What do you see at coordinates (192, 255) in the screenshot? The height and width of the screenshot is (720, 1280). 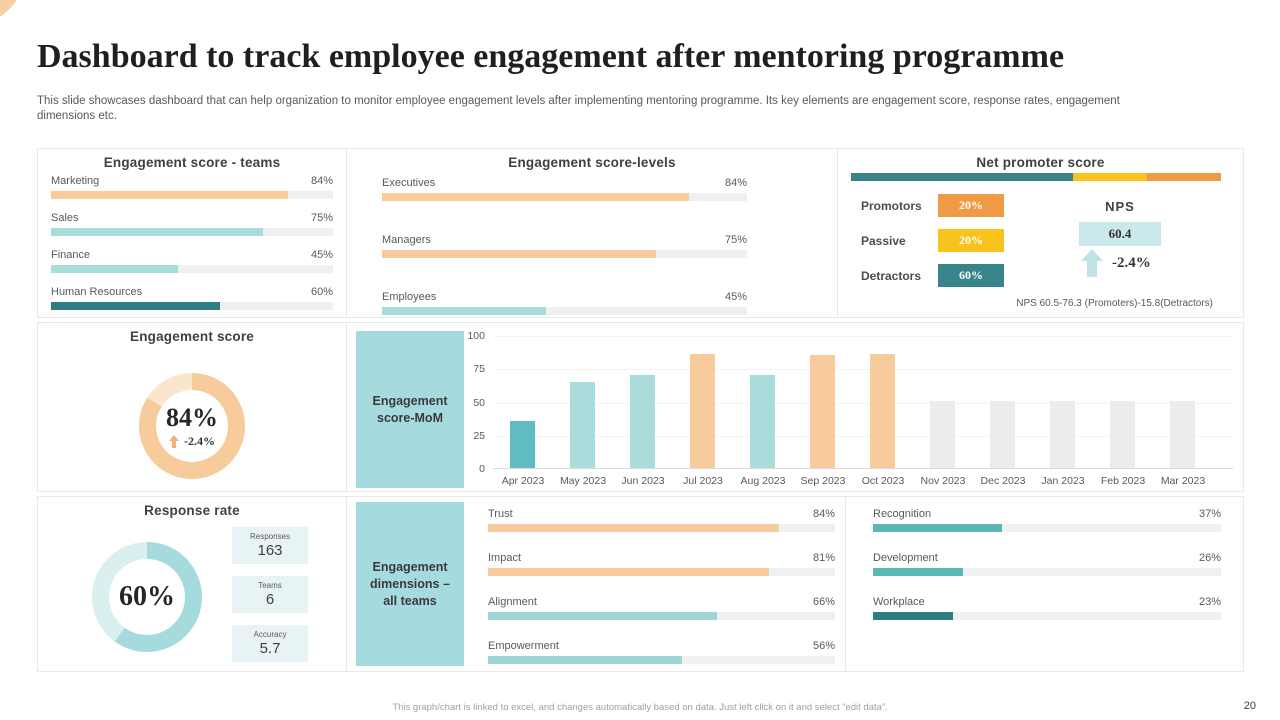 I see `bar-header: Finance 45%` at bounding box center [192, 255].